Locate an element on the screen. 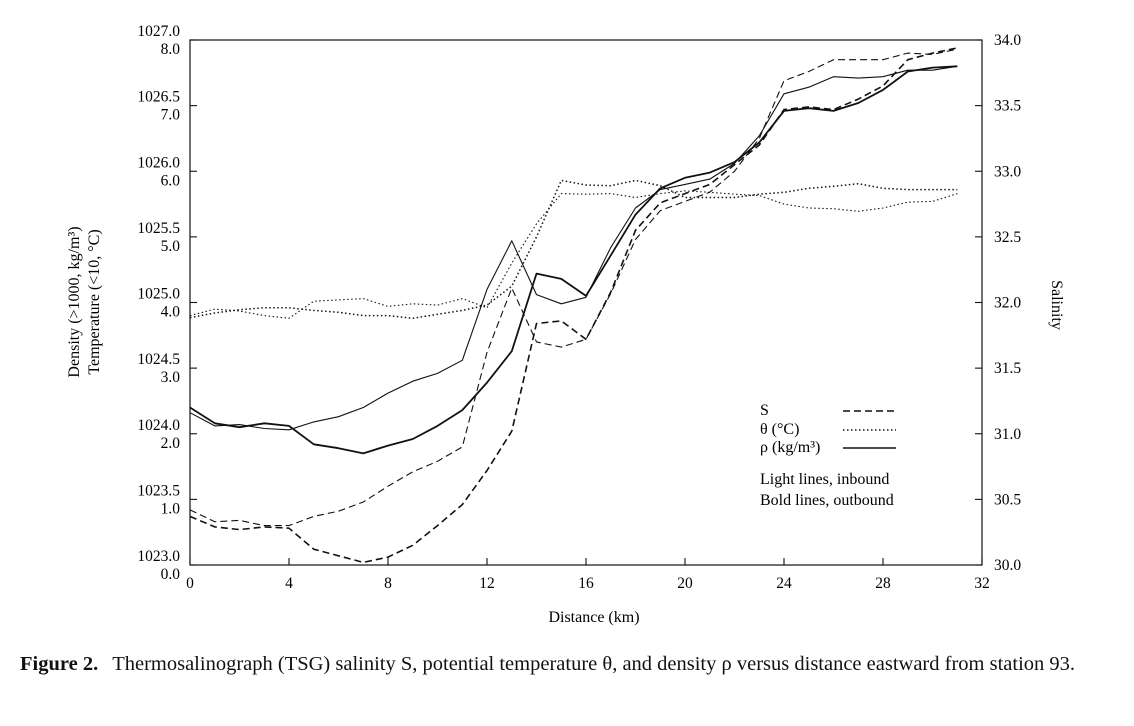 Image resolution: width=1134 pixels, height=726 pixels. left-density-tick-label: 1024.5 is located at coordinates (158, 359).